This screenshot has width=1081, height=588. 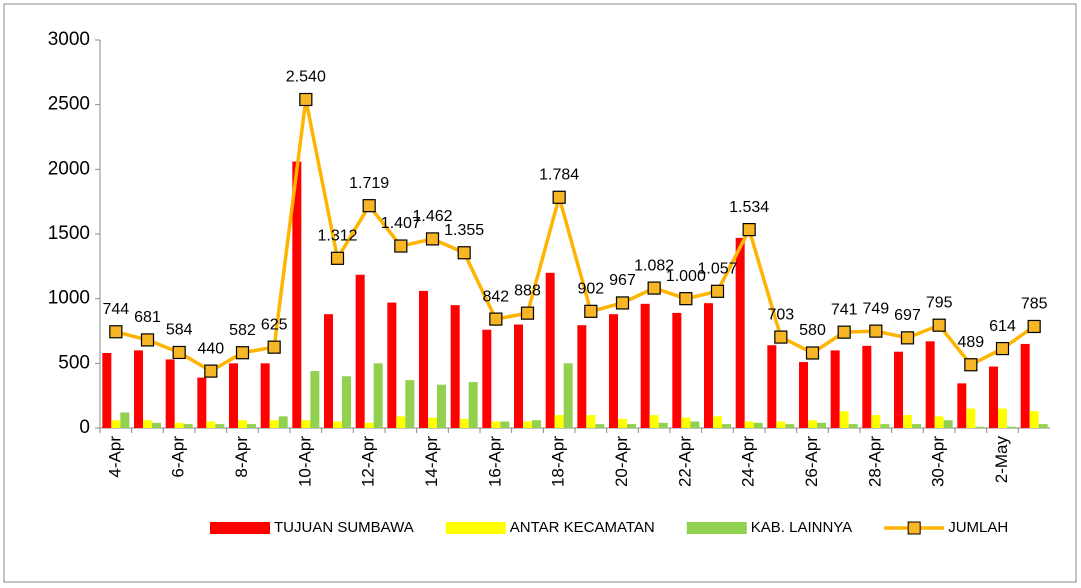 What do you see at coordinates (622, 280) in the screenshot?
I see `data-label: 967` at bounding box center [622, 280].